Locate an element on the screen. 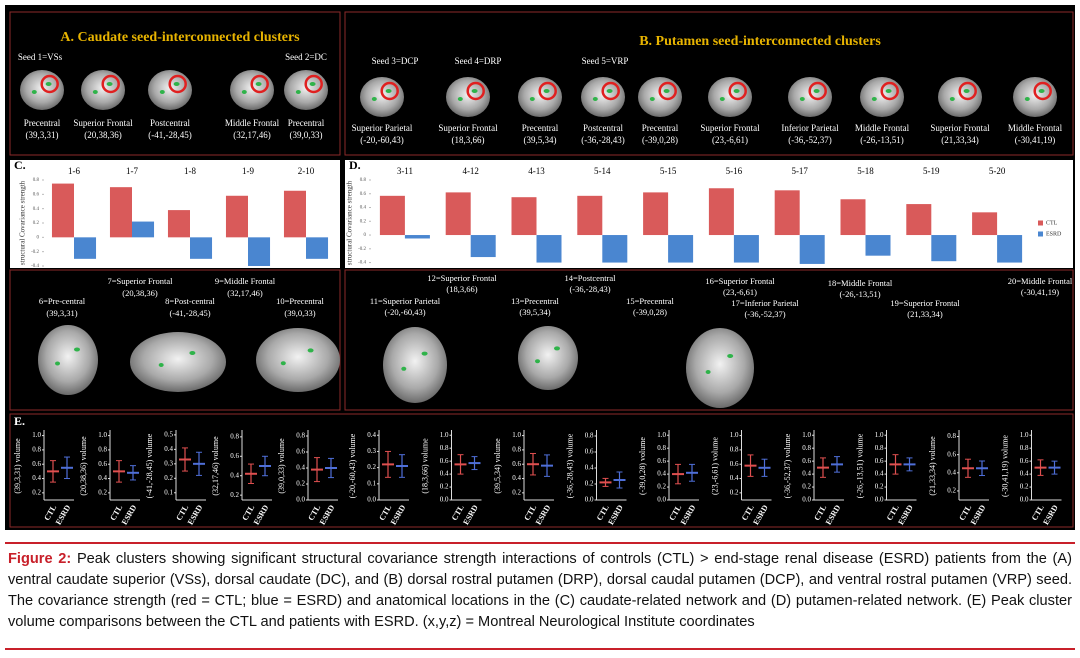 This screenshot has height=658, width=1080. panel-label: E. is located at coordinates (19, 421).